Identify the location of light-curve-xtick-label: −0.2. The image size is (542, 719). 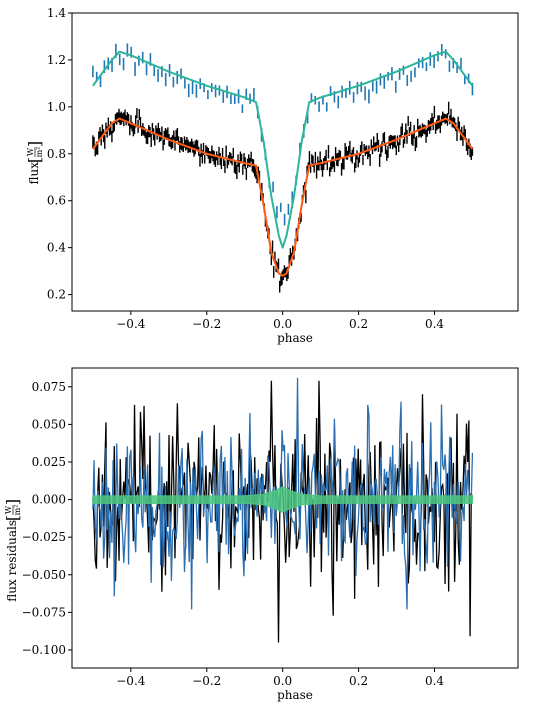
(206, 324).